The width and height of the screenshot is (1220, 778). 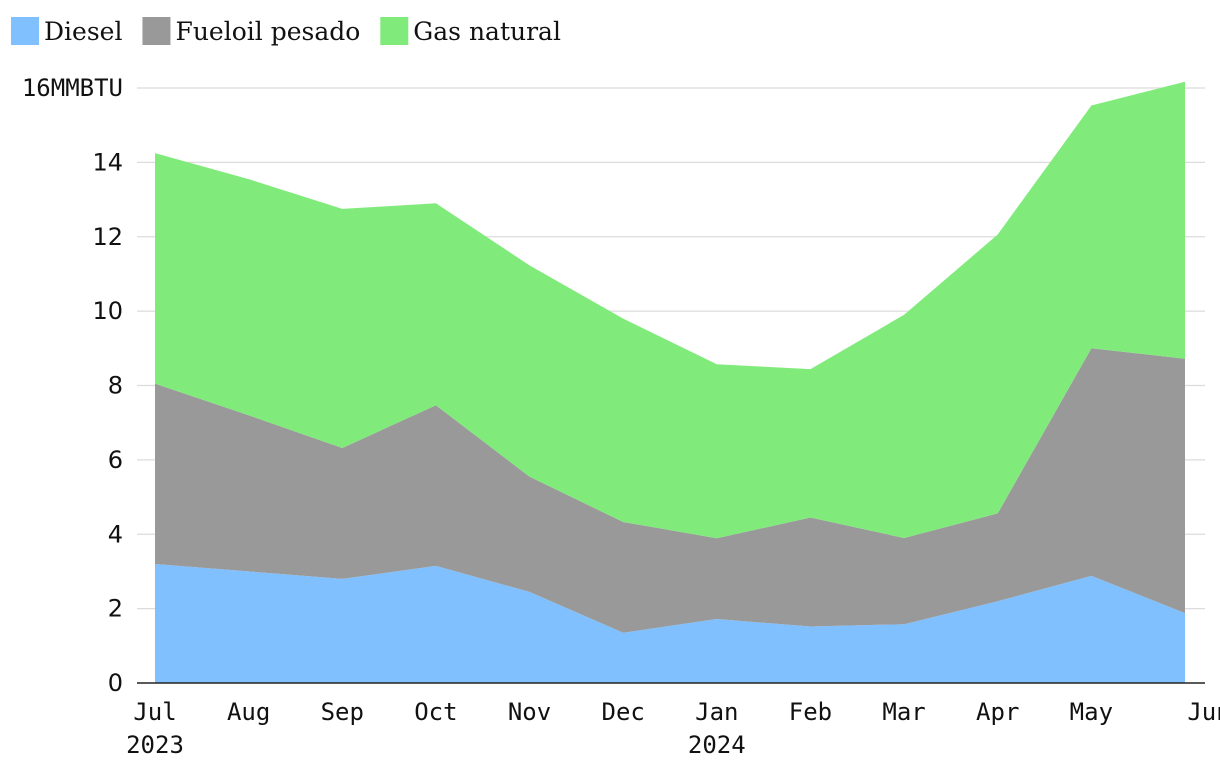 What do you see at coordinates (115, 386) in the screenshot?
I see `y-tick-label: 8` at bounding box center [115, 386].